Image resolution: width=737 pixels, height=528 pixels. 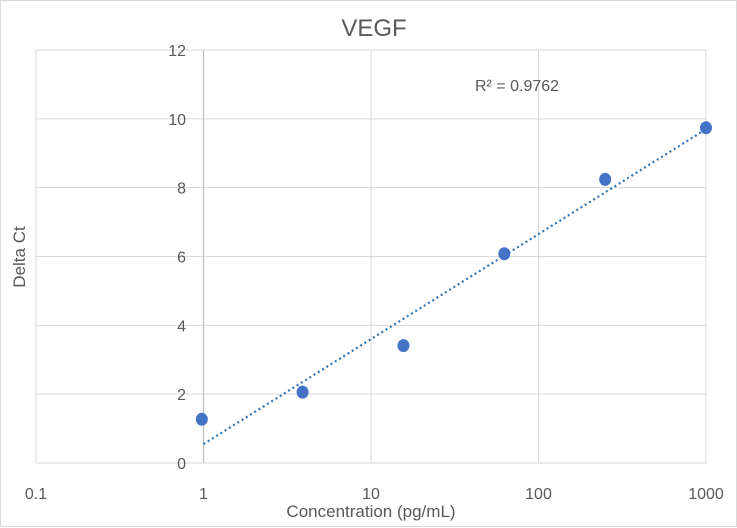 What do you see at coordinates (373, 28) in the screenshot?
I see `chart-title: VEGF` at bounding box center [373, 28].